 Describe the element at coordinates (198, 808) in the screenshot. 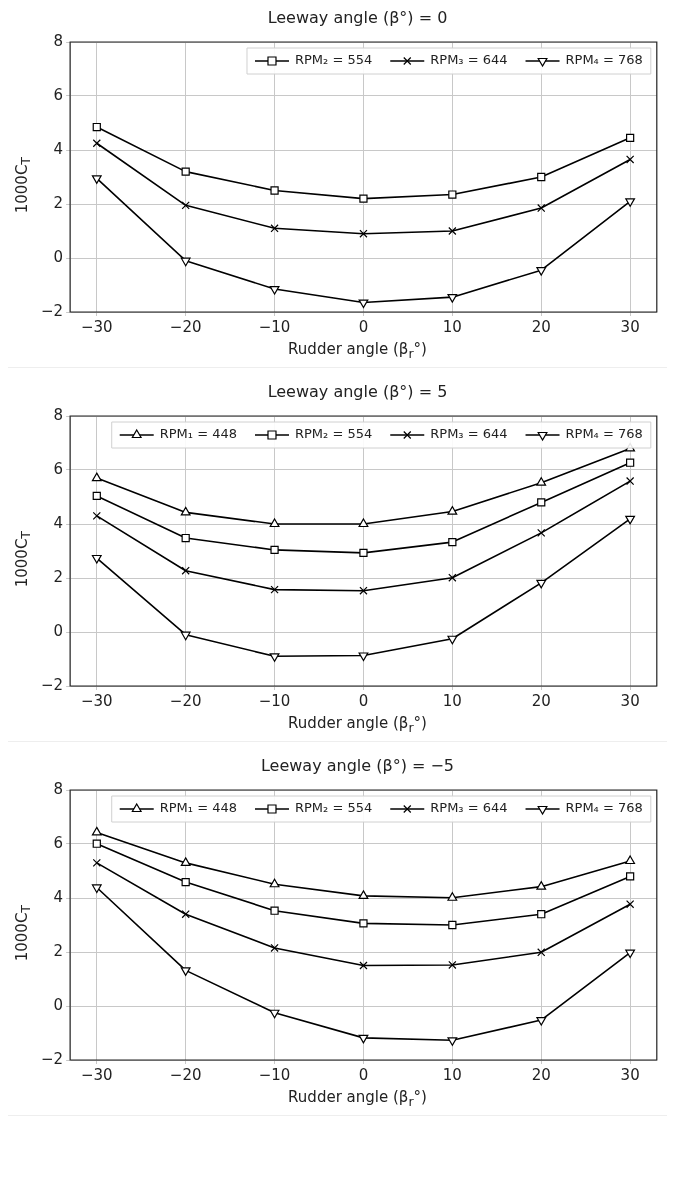

I see `legend-label: RPM₁ = 448` at that location.